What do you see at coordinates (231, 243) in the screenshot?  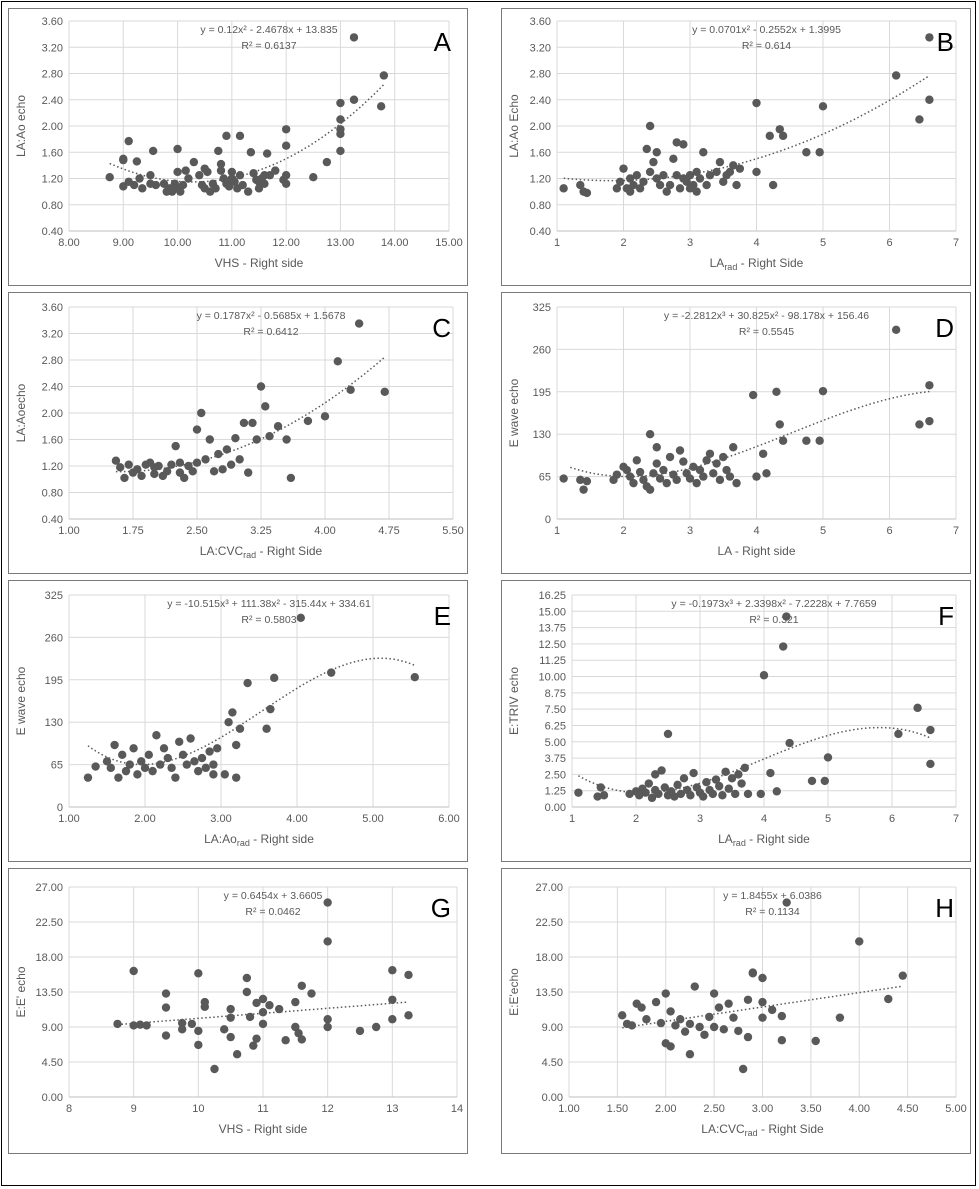 I see `x-tick-label: 11.00` at bounding box center [231, 243].